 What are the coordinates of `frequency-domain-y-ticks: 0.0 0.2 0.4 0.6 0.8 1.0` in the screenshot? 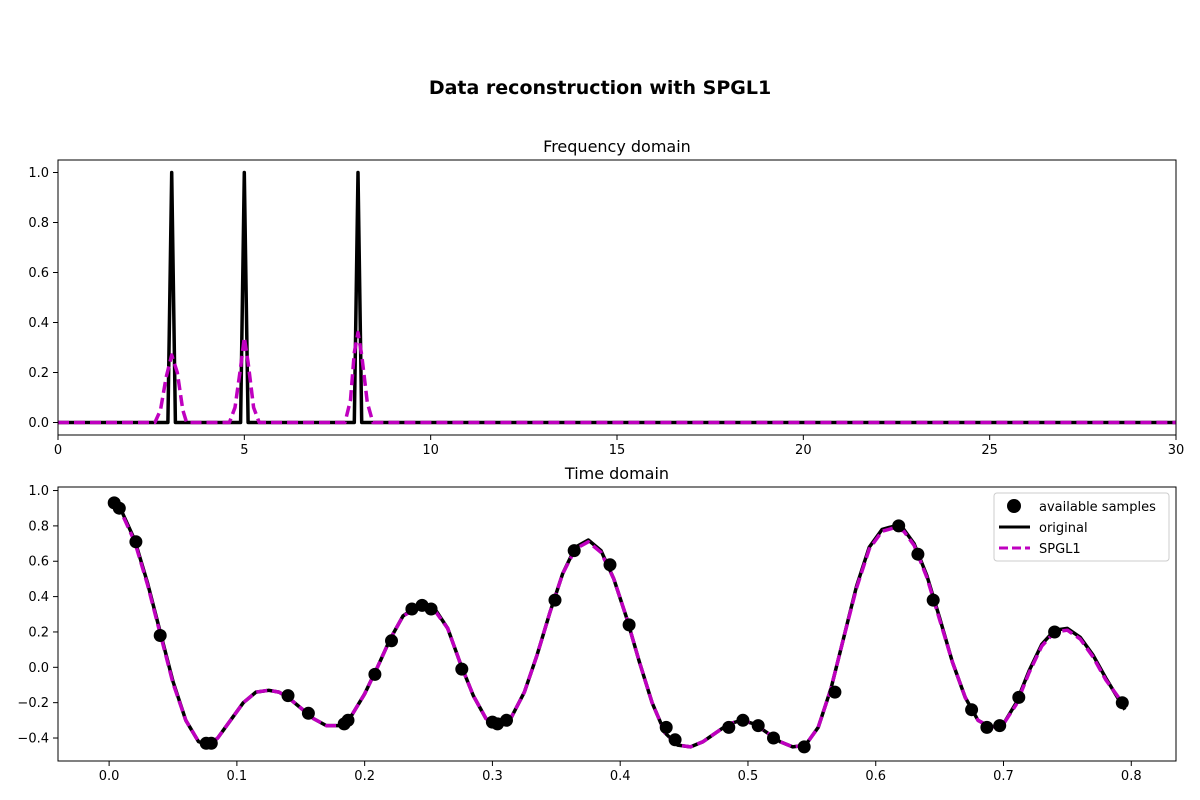 It's located at (43, 298).